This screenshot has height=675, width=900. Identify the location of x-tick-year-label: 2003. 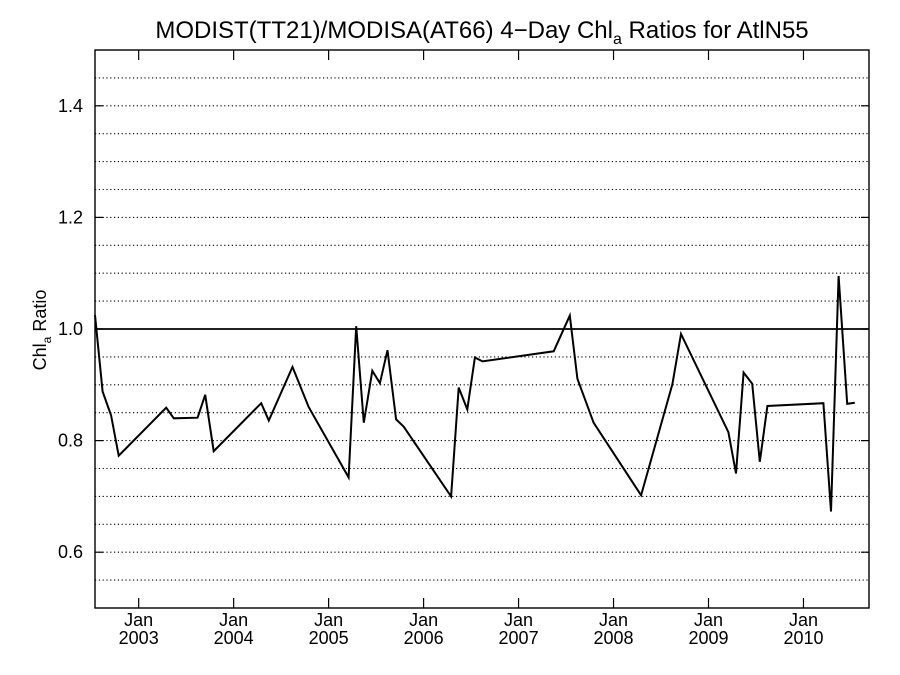
(139, 638).